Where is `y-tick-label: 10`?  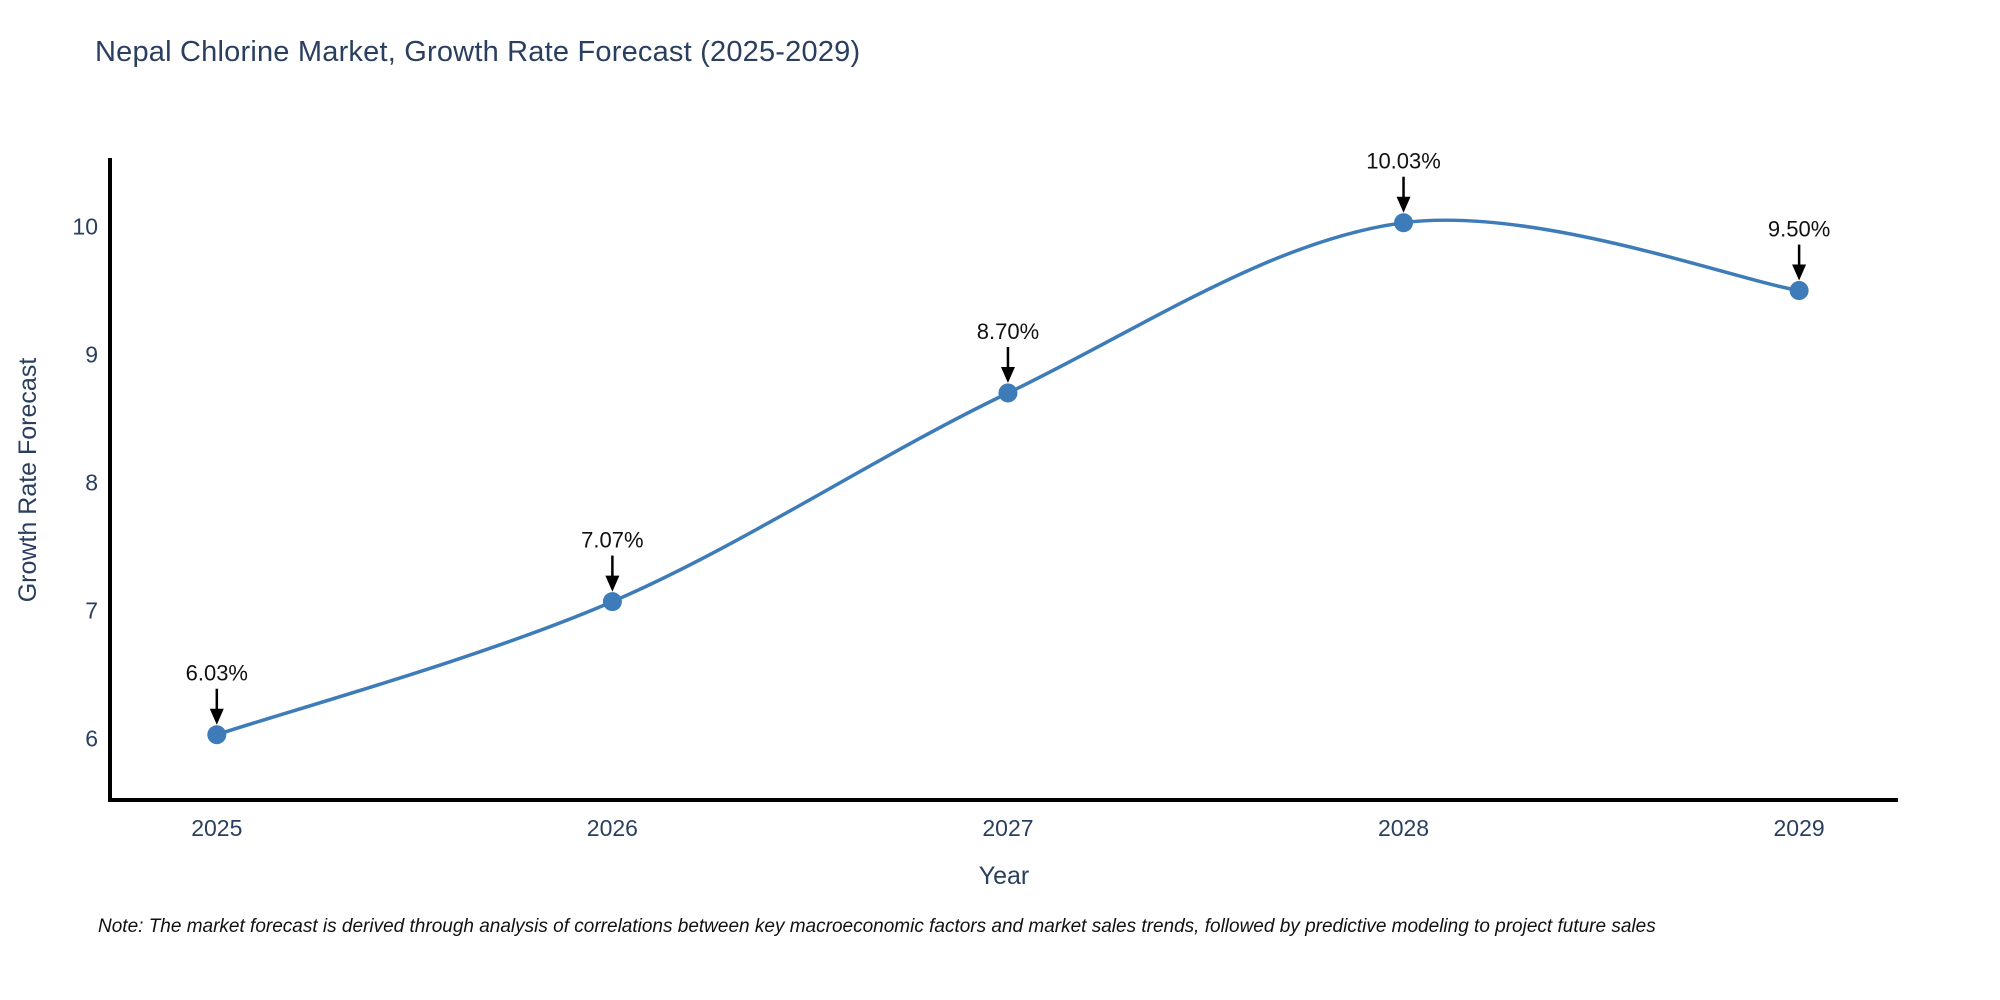
y-tick-label: 10 is located at coordinates (85, 227).